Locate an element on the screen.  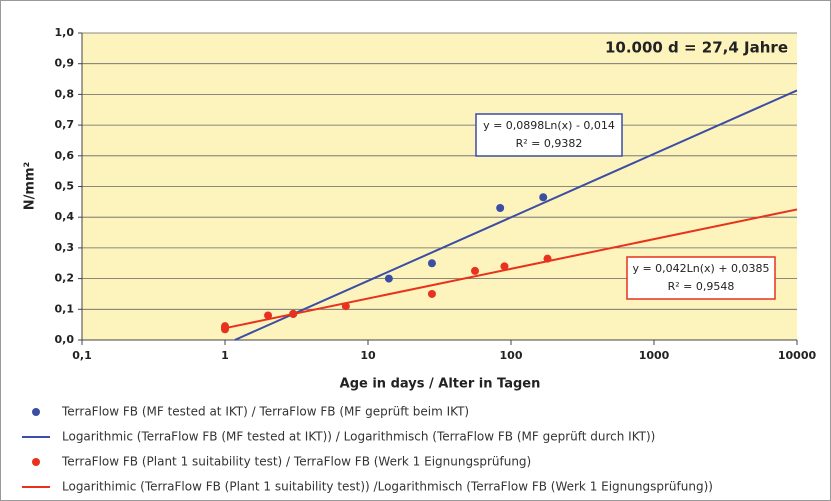
x-tick-label: 1 is located at coordinates (225, 355).